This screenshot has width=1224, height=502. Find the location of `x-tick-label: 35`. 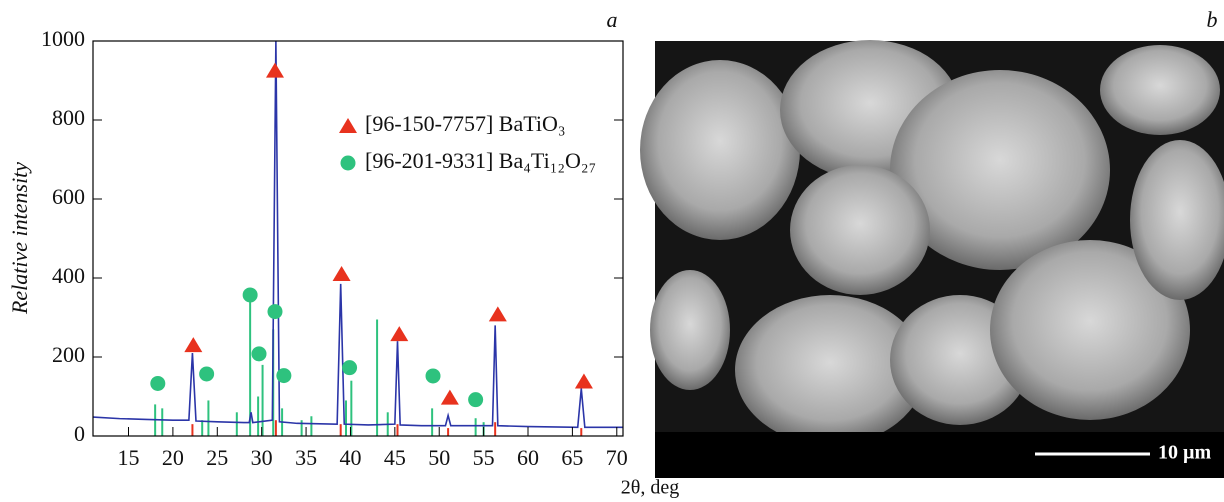

x-tick-label: 35 is located at coordinates (306, 457).